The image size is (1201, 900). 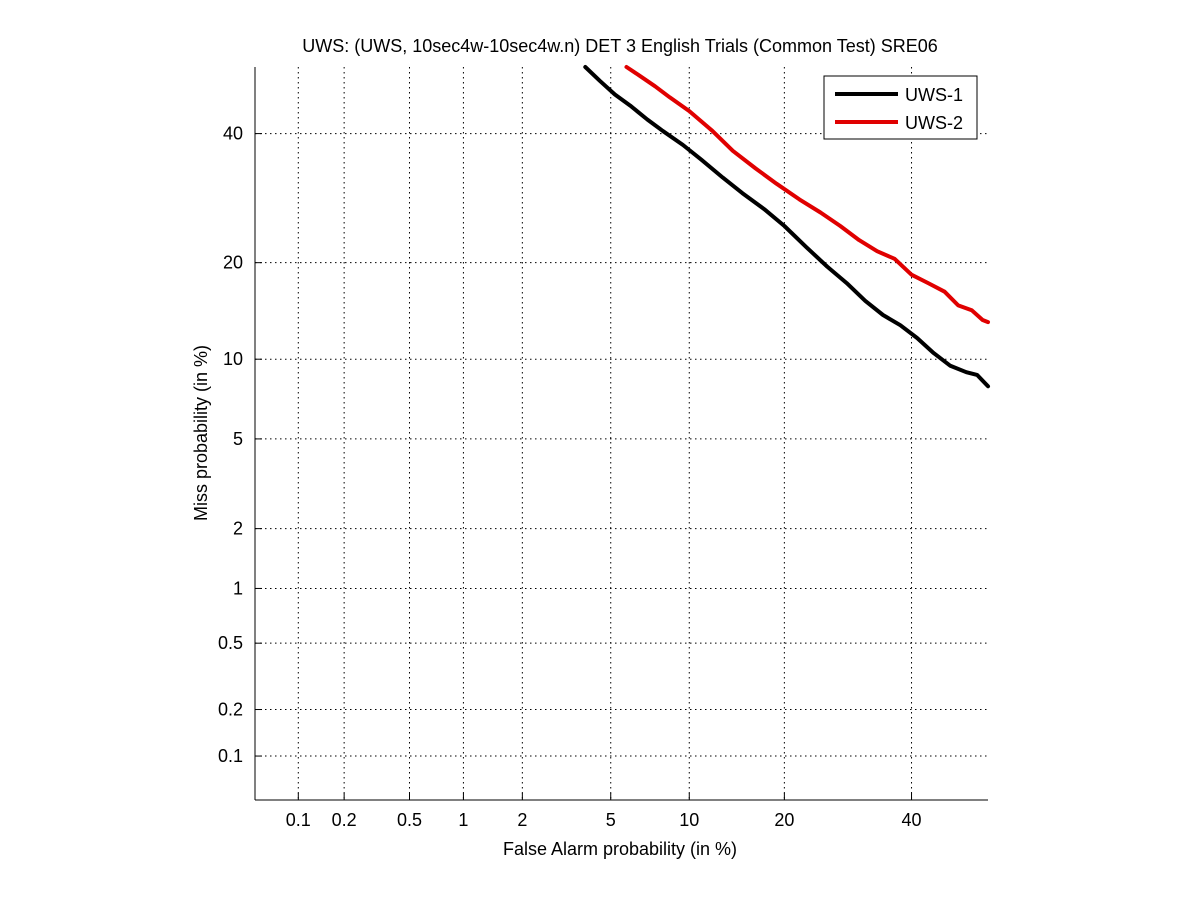 I want to click on y-axis-ticks: 0.1 0.2 0.5 1 2 5 10 20 40, so click(x=240, y=445).